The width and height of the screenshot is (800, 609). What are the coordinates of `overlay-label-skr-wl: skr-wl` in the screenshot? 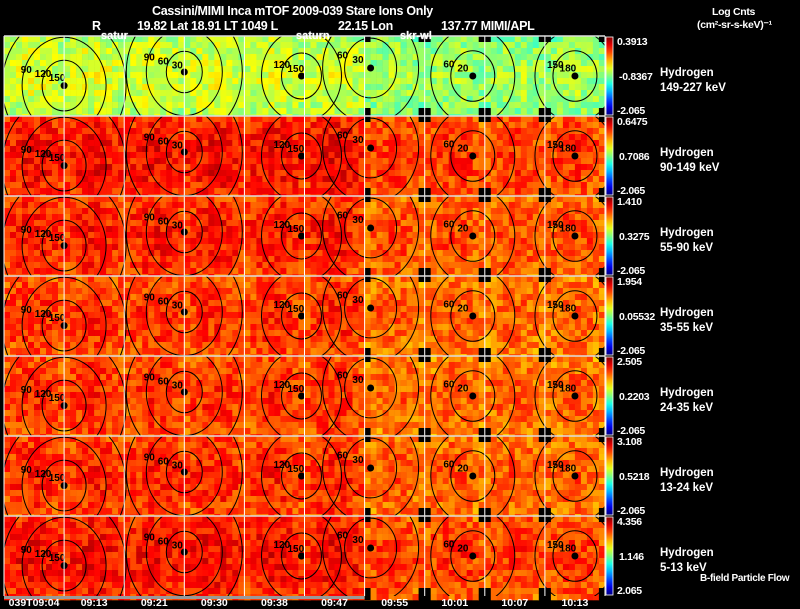 It's located at (416, 36).